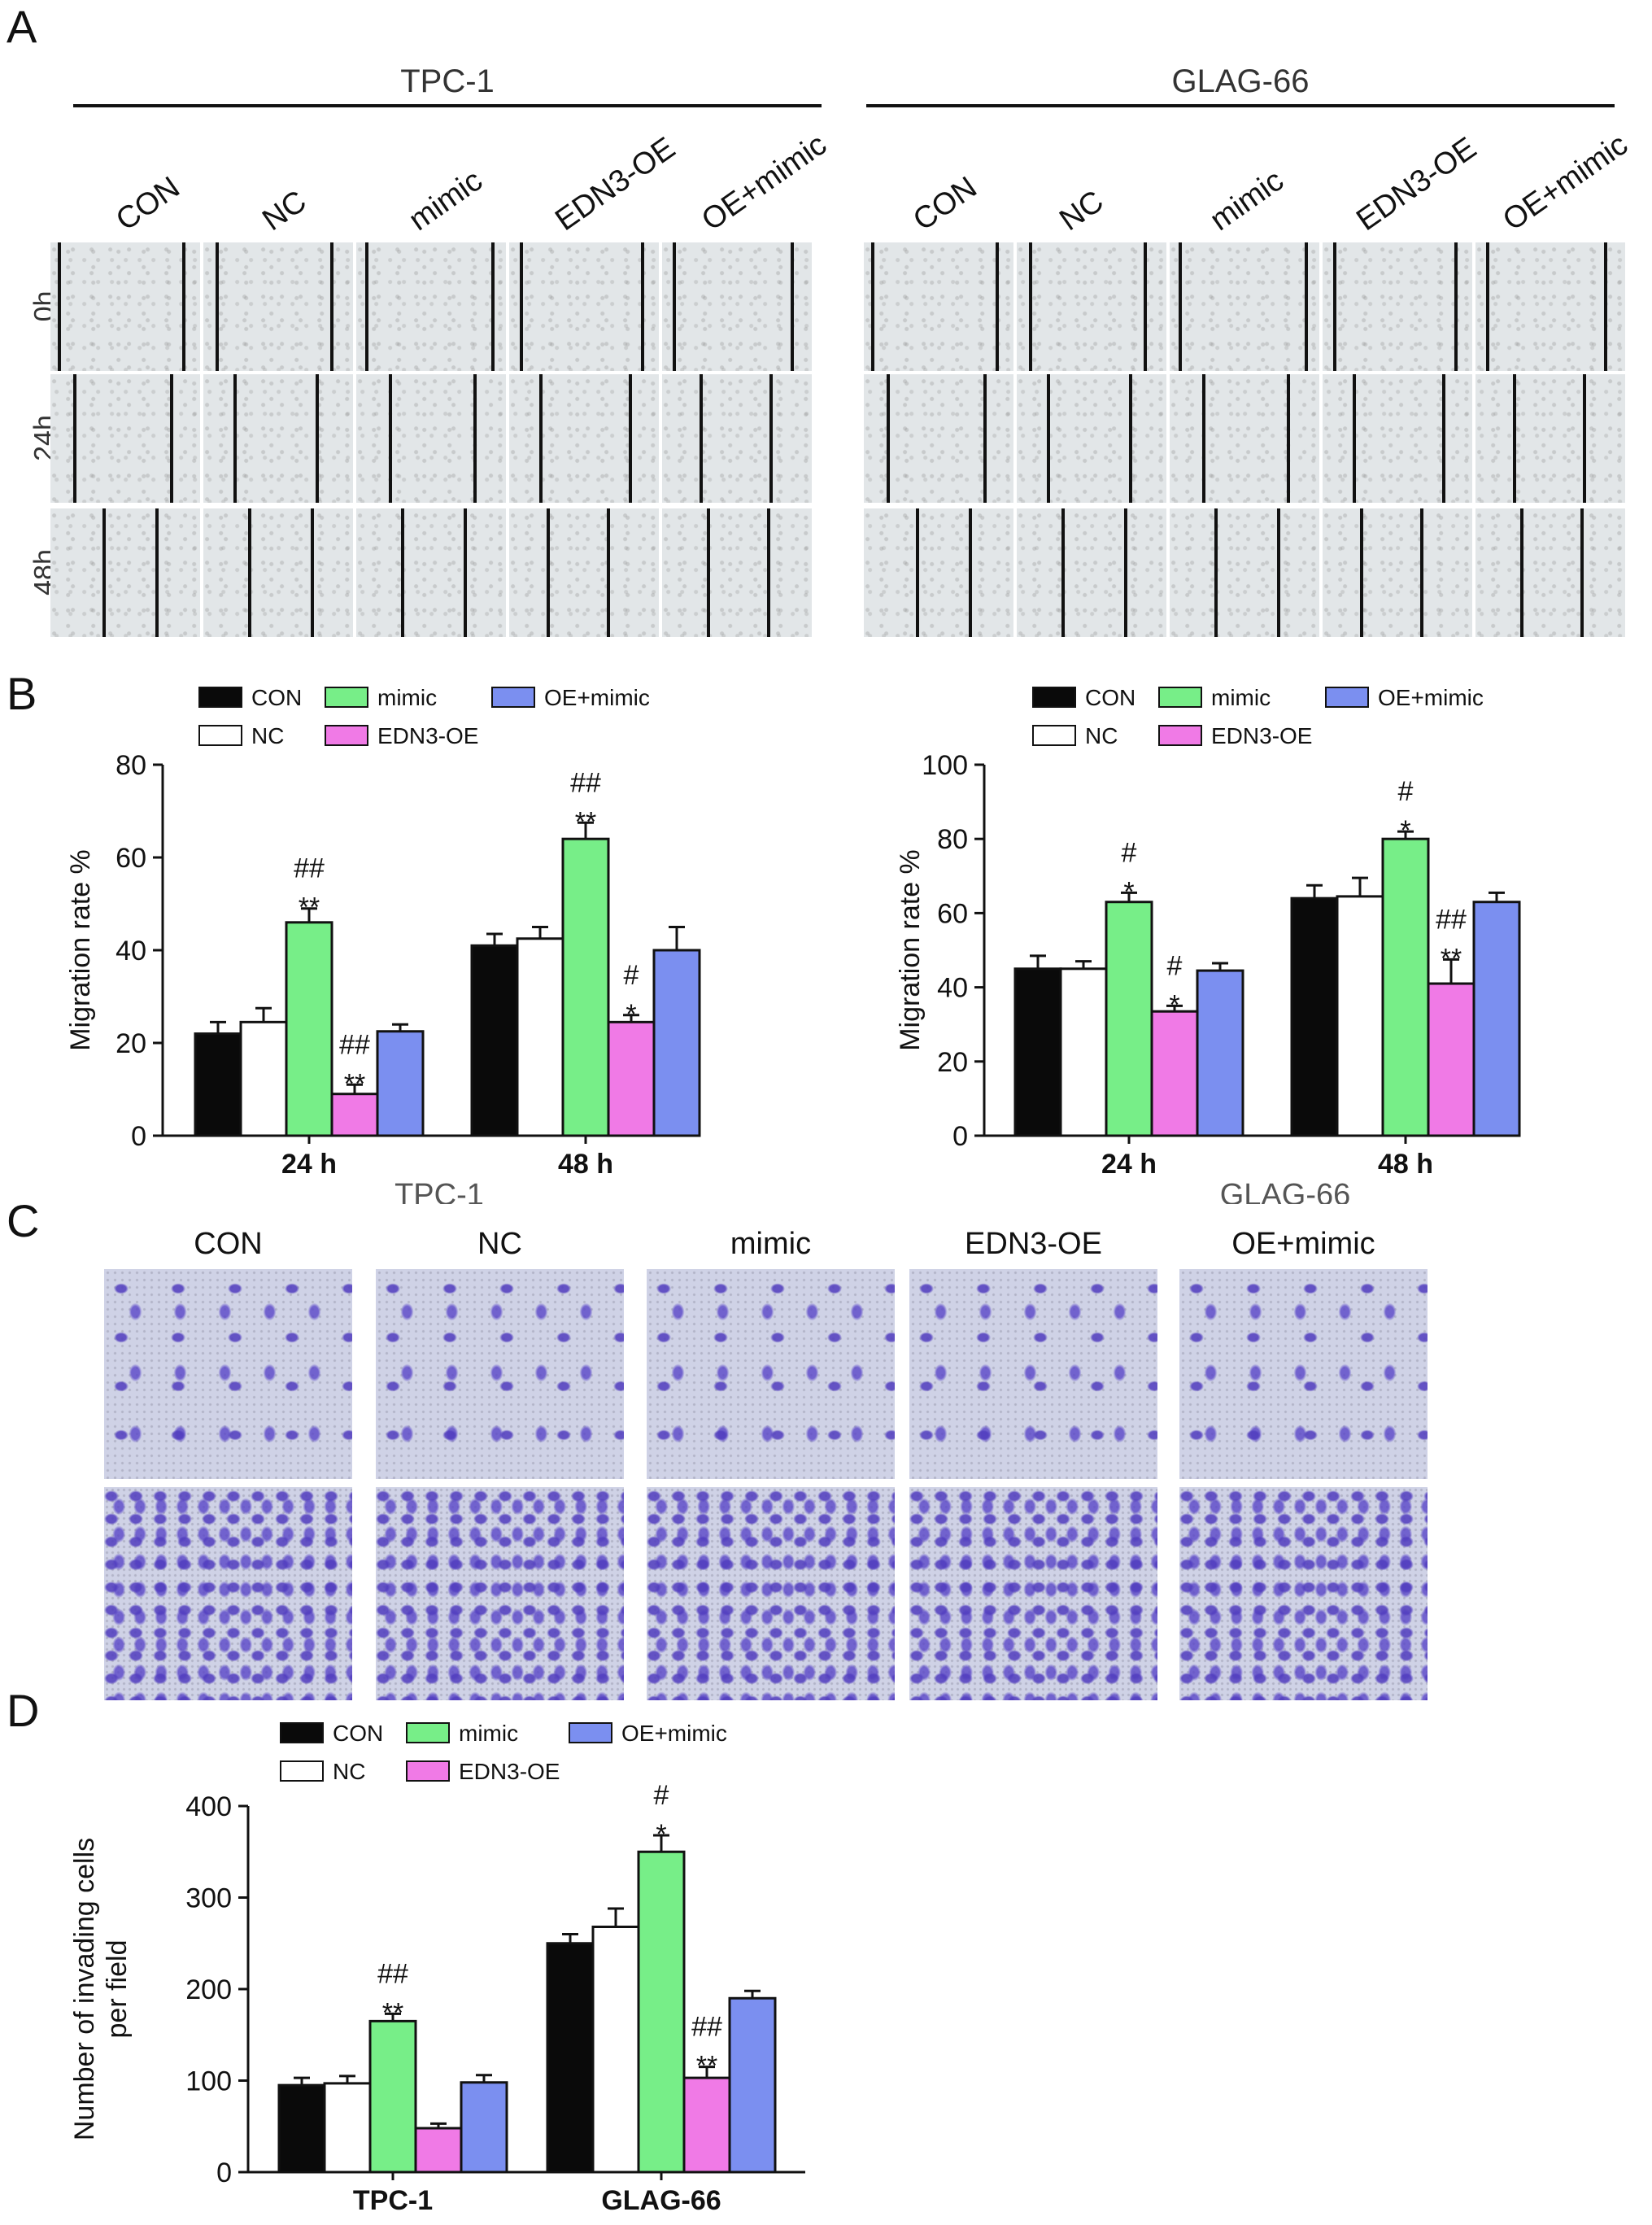 The height and width of the screenshot is (2225, 1652). Describe the element at coordinates (752, 2085) in the screenshot. I see `bar-glag-66-oe-mimic` at that location.